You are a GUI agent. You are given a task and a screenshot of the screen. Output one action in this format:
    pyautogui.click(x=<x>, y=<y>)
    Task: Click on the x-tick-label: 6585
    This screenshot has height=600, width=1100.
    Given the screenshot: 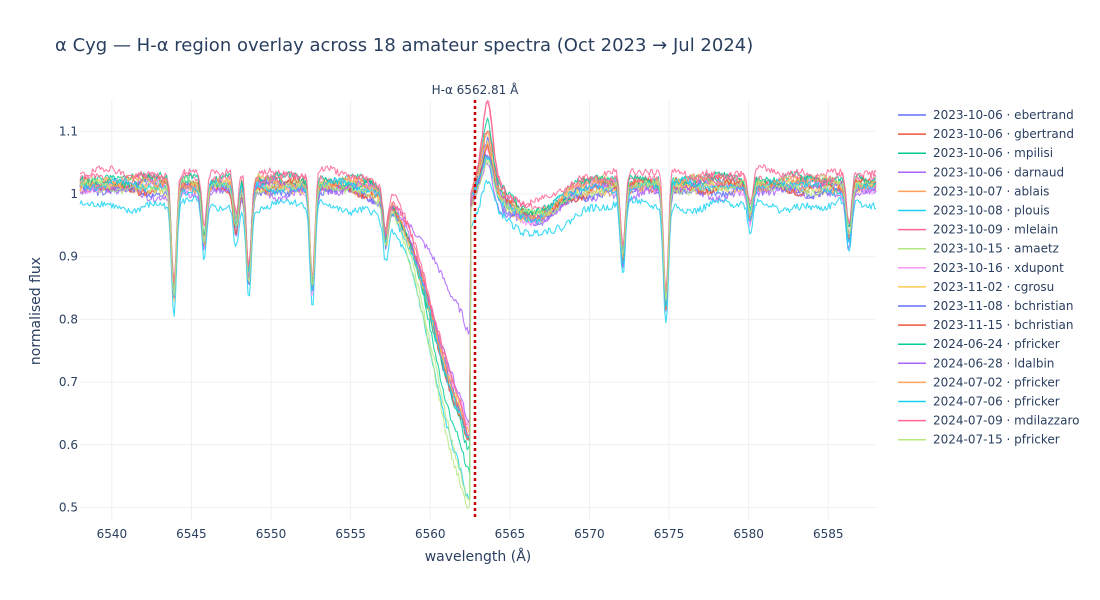 What is the action you would take?
    pyautogui.click(x=828, y=534)
    